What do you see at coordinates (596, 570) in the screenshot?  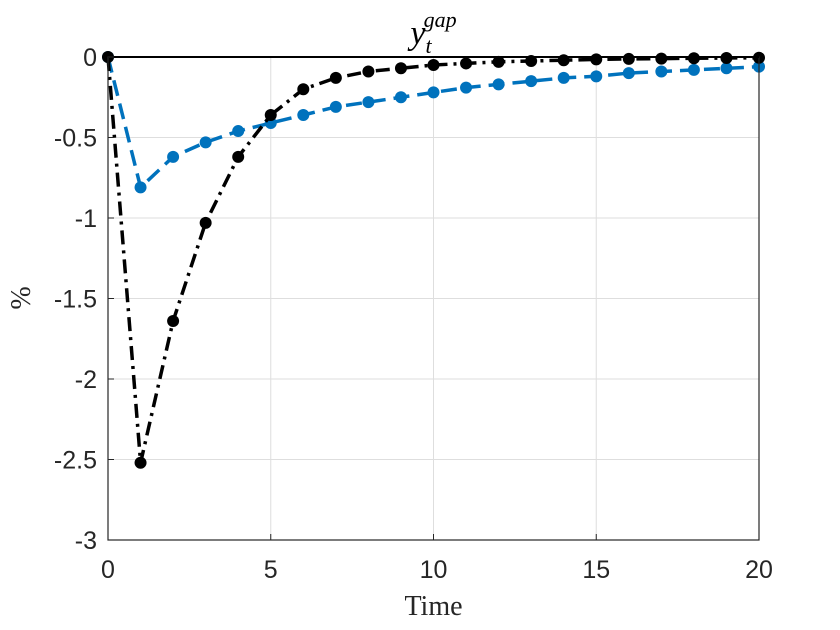 I see `x-tick-label: 15` at bounding box center [596, 570].